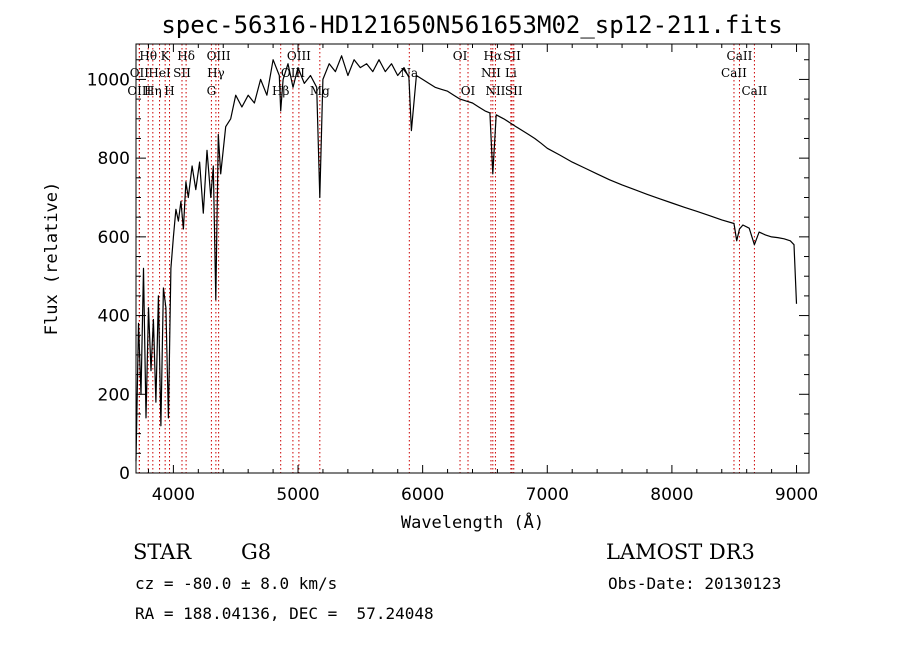 The height and width of the screenshot is (649, 900). I want to click on marker-label: HeI, so click(159, 73).